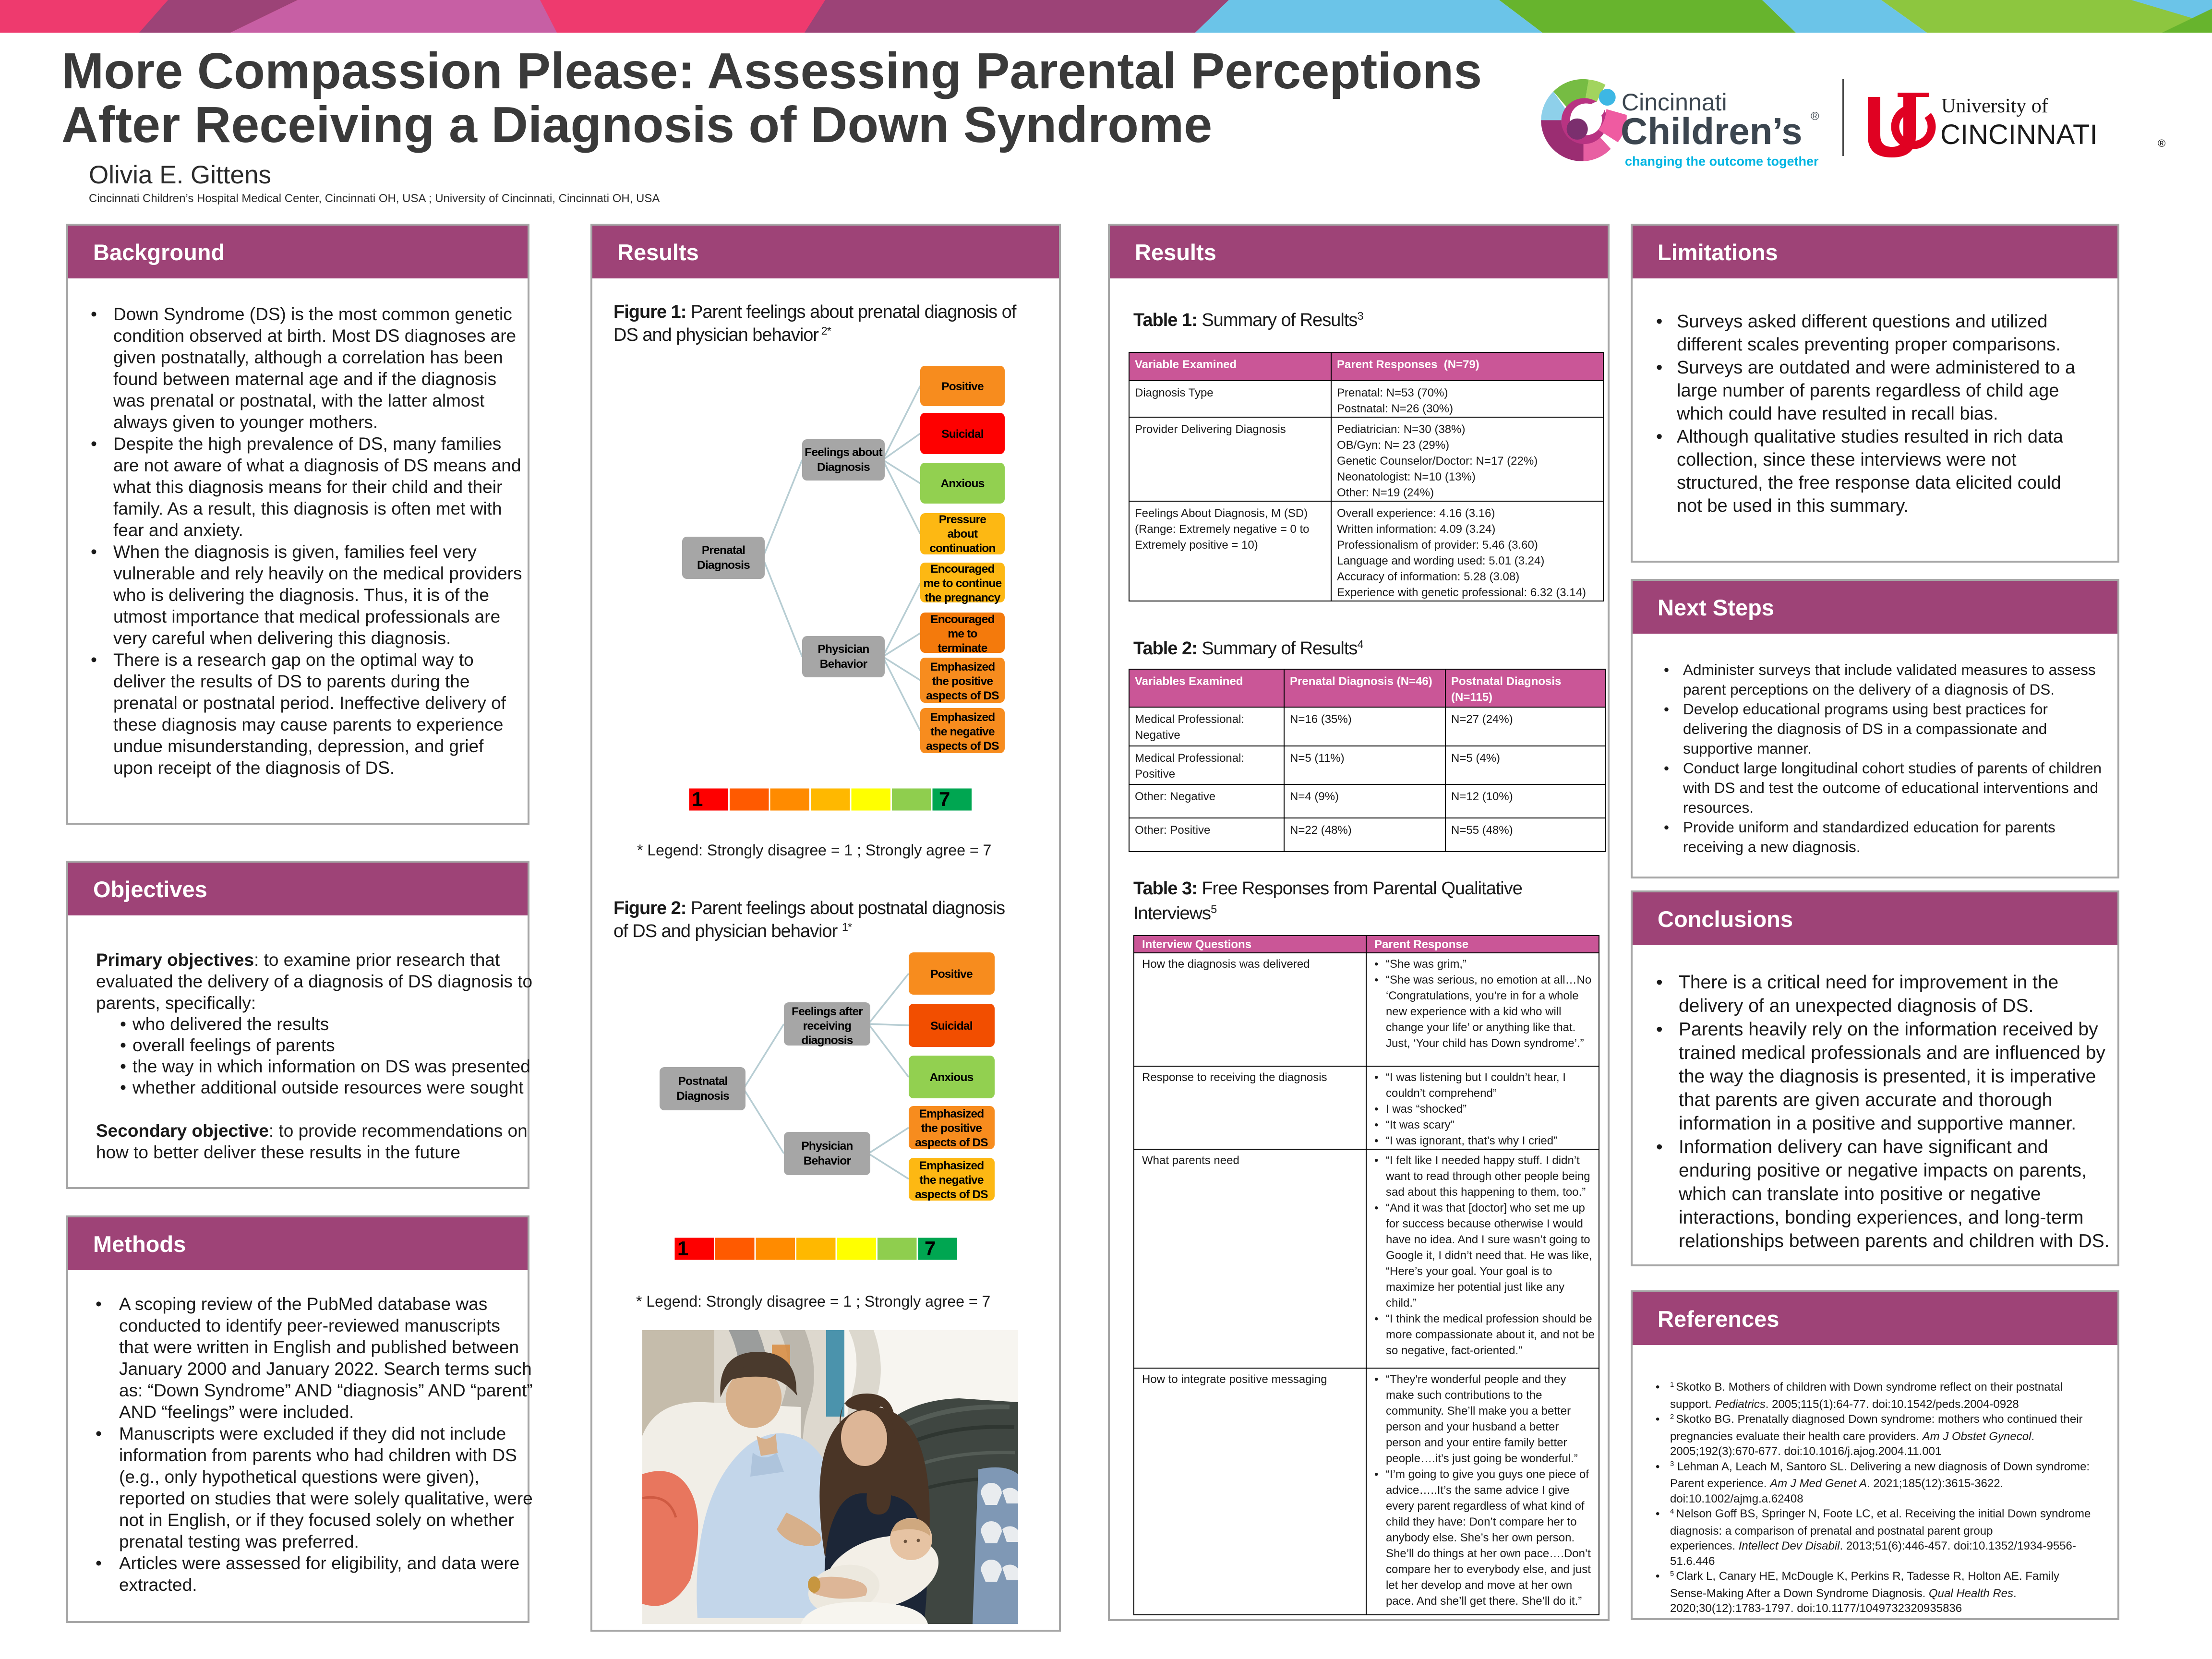 The width and height of the screenshot is (2212, 1659). What do you see at coordinates (2019, 134) in the screenshot?
I see `svg-text: CINCINNATI` at bounding box center [2019, 134].